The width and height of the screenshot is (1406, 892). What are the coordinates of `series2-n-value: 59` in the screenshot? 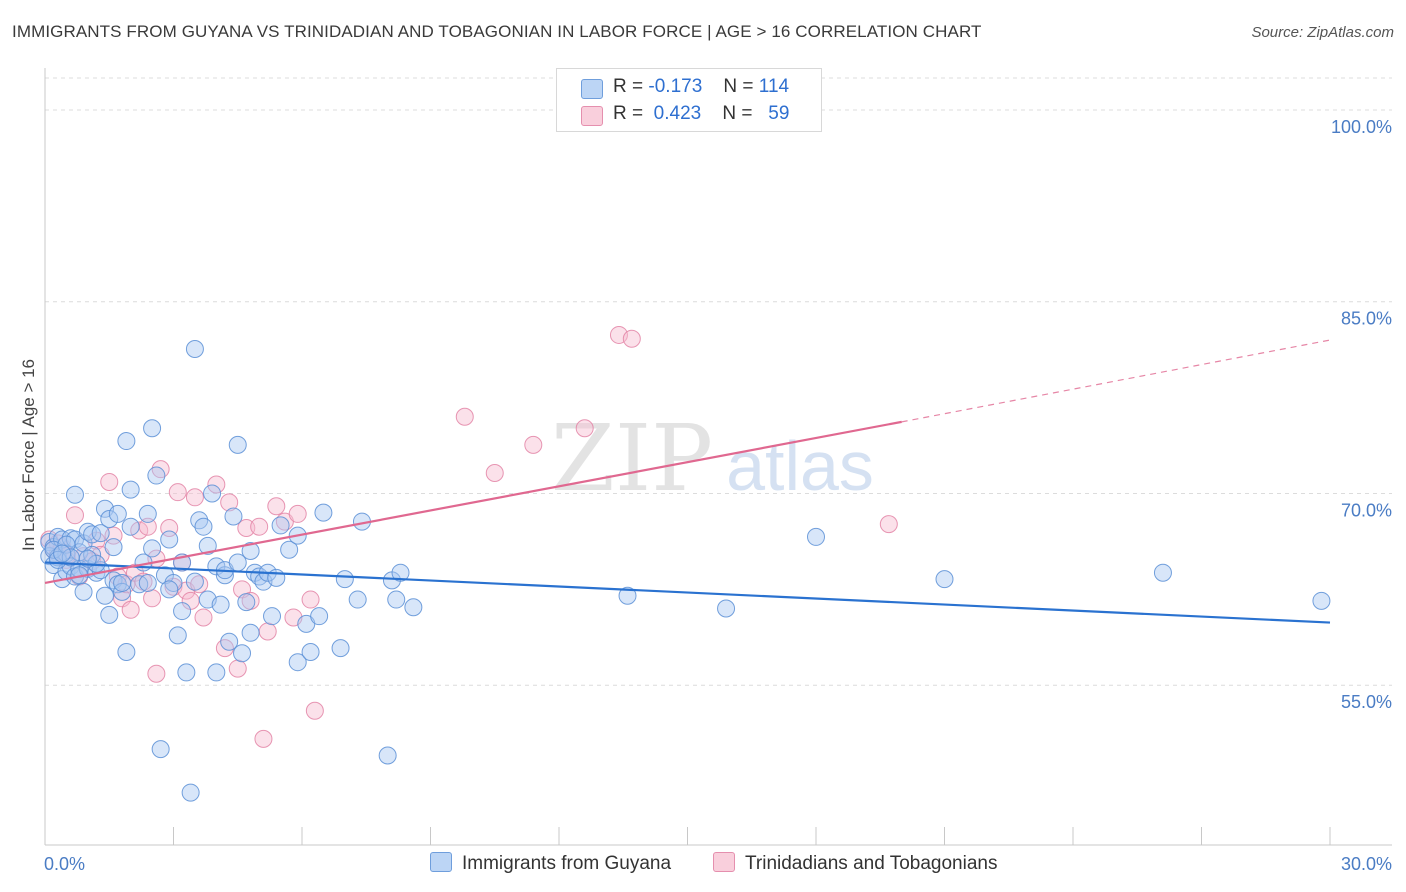 It's located at (779, 113).